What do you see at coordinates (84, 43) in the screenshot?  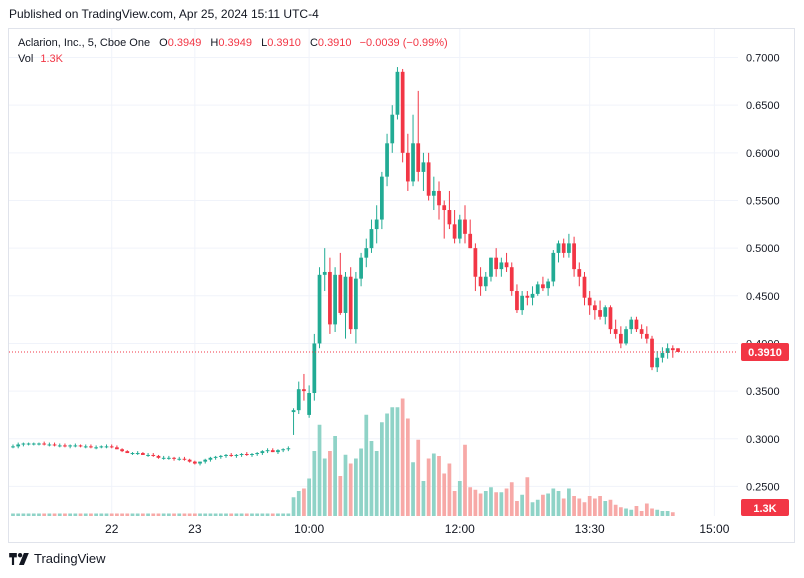 I see `symbol-info: Aclarion, Inc., 5, Cboe One` at bounding box center [84, 43].